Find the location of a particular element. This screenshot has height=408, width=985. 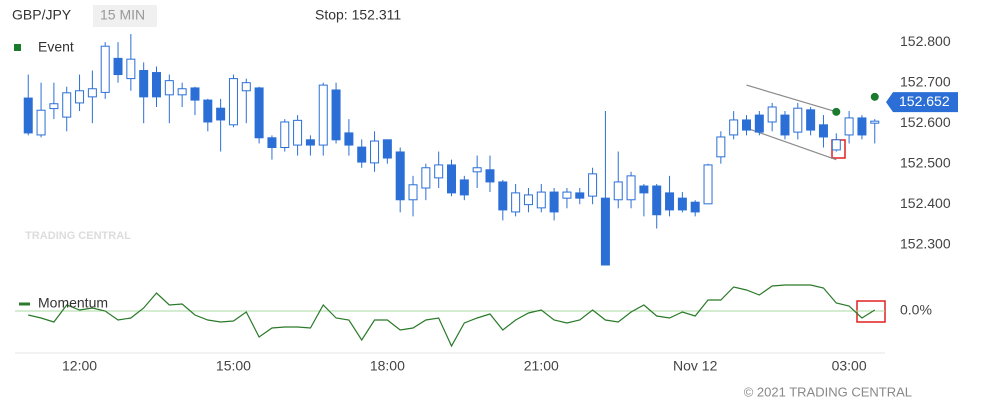

interval: 15 MIN is located at coordinates (122, 15).